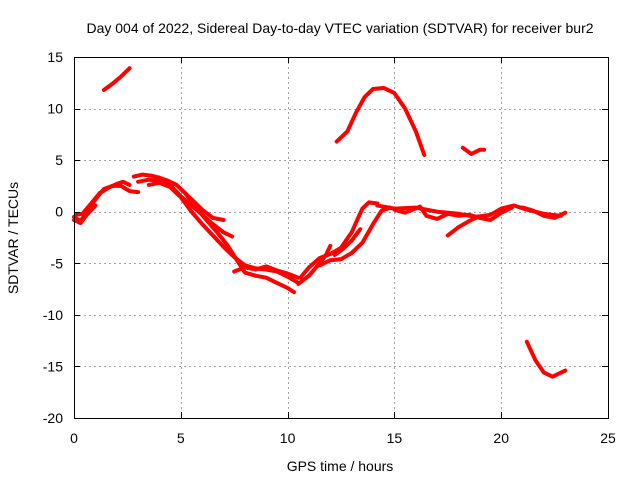 Image resolution: width=640 pixels, height=480 pixels. Describe the element at coordinates (288, 438) in the screenshot. I see `x-tick-label: 10` at that location.